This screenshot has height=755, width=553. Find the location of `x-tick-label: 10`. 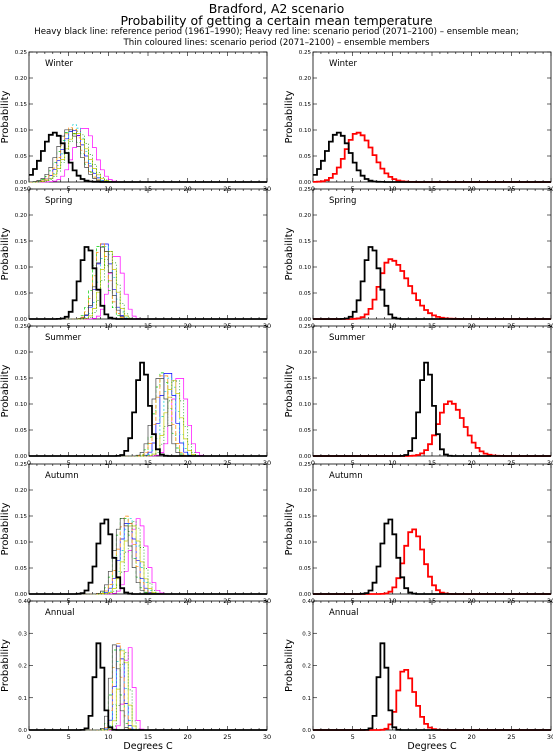

x-tick-label: 10 is located at coordinates (392, 463).